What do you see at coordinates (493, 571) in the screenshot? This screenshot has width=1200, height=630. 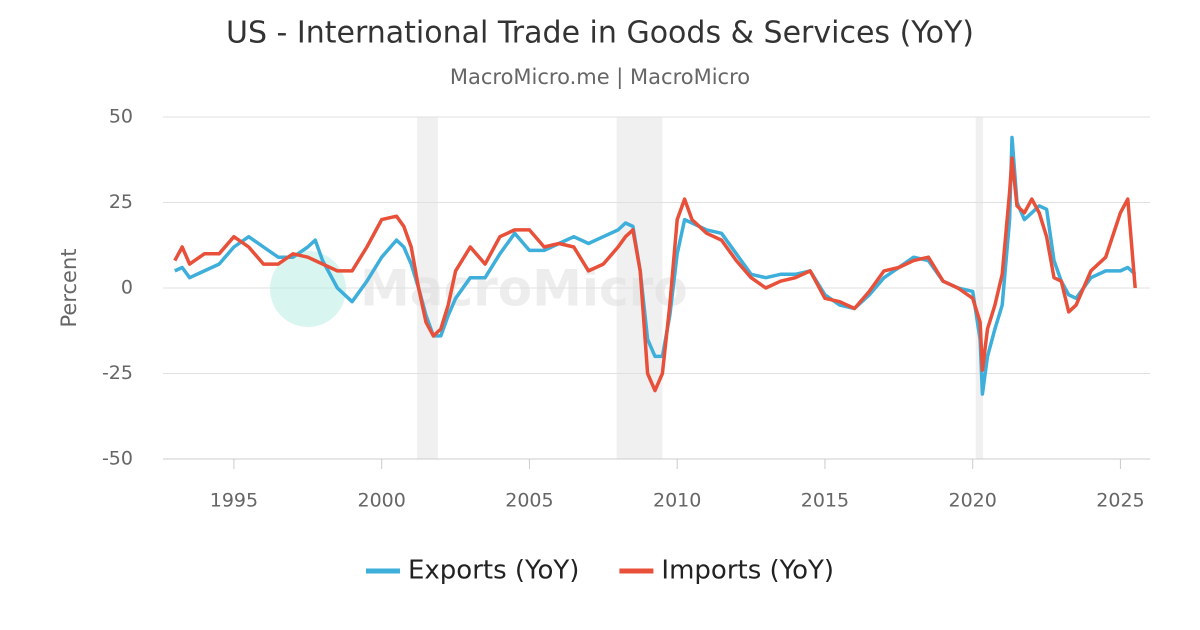 I see `legend-label: Exports (YoY)` at bounding box center [493, 571].